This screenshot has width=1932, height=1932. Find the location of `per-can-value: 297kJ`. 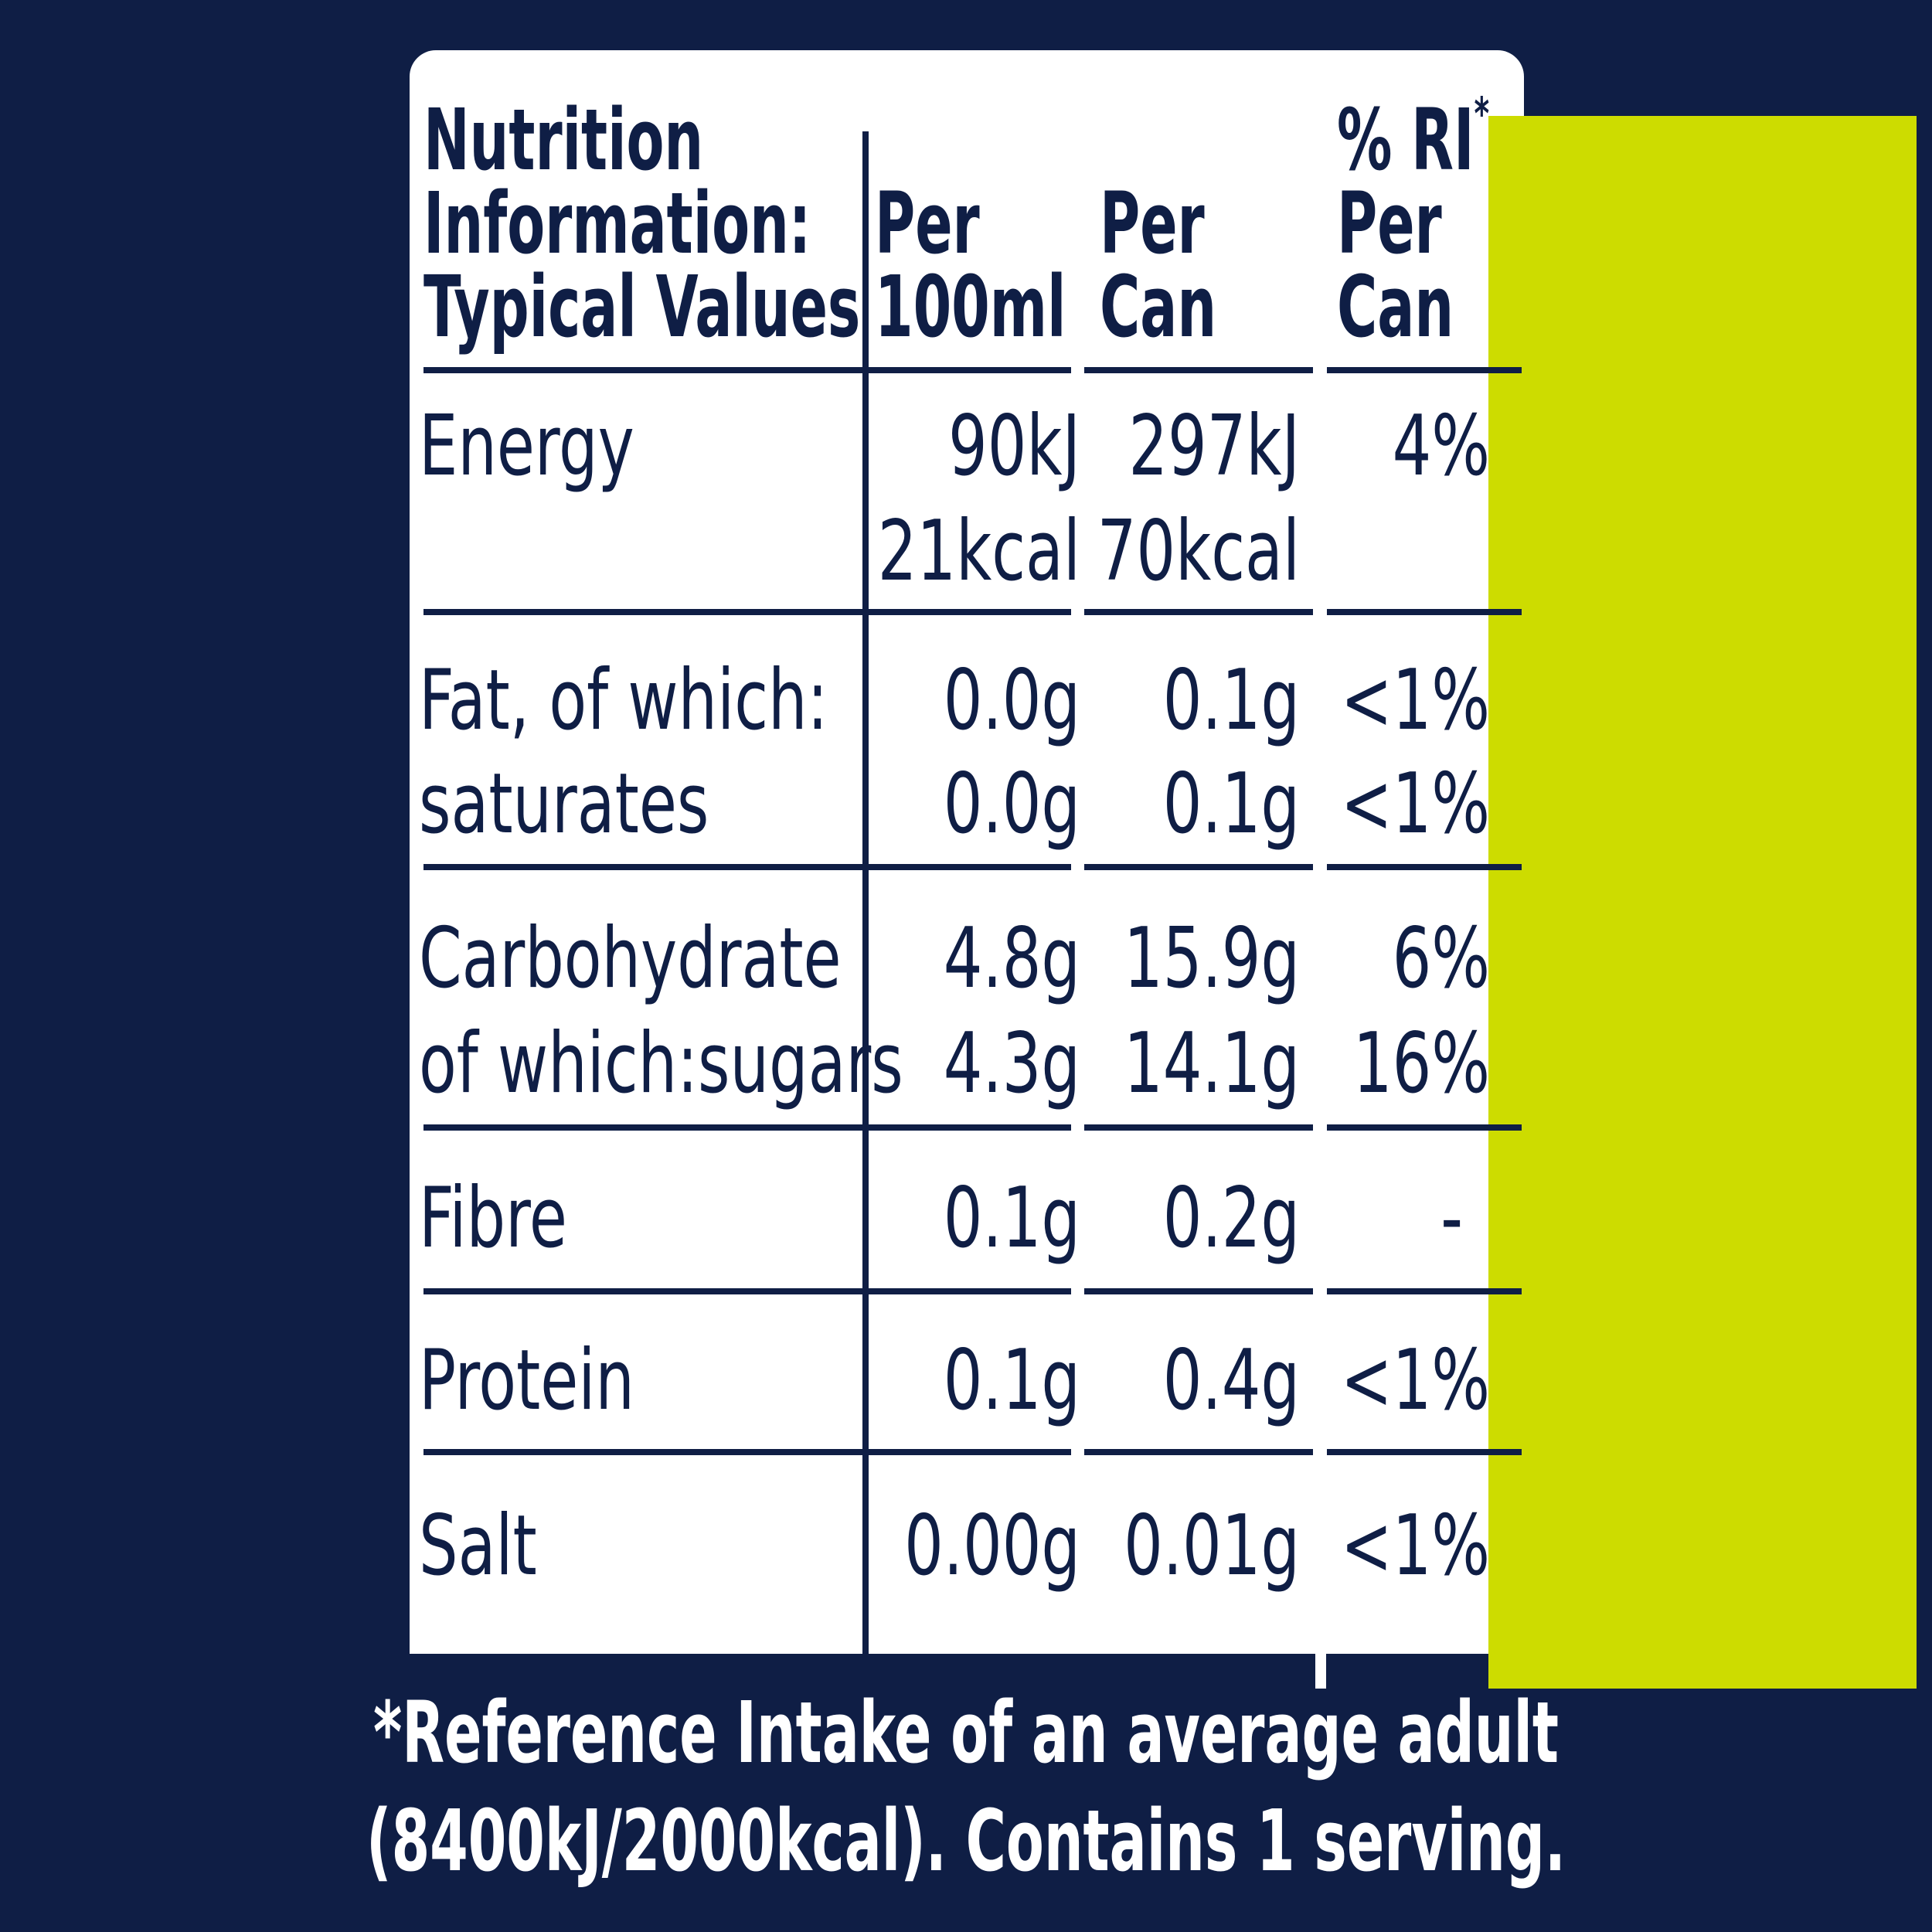

per-can-value: 297kJ is located at coordinates (1214, 446).